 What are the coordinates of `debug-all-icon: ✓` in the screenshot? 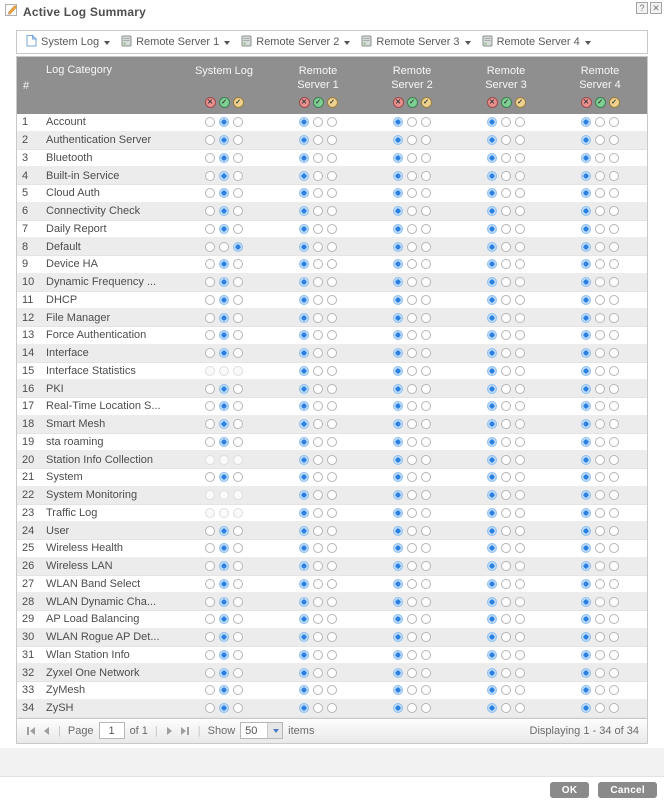 It's located at (332, 102).